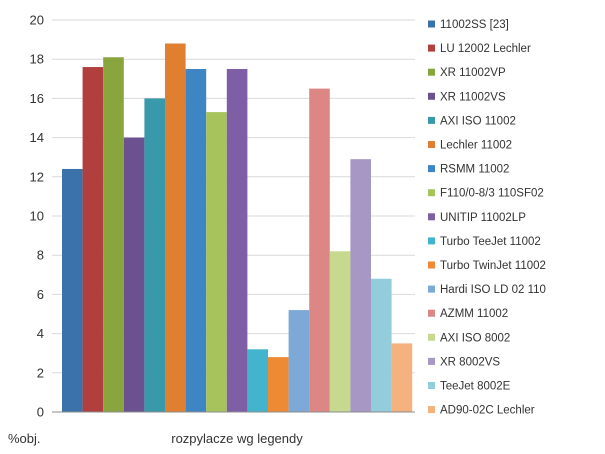 This screenshot has width=605, height=454. I want to click on legend-label: Turbo TeeJet 11002, so click(490, 242).